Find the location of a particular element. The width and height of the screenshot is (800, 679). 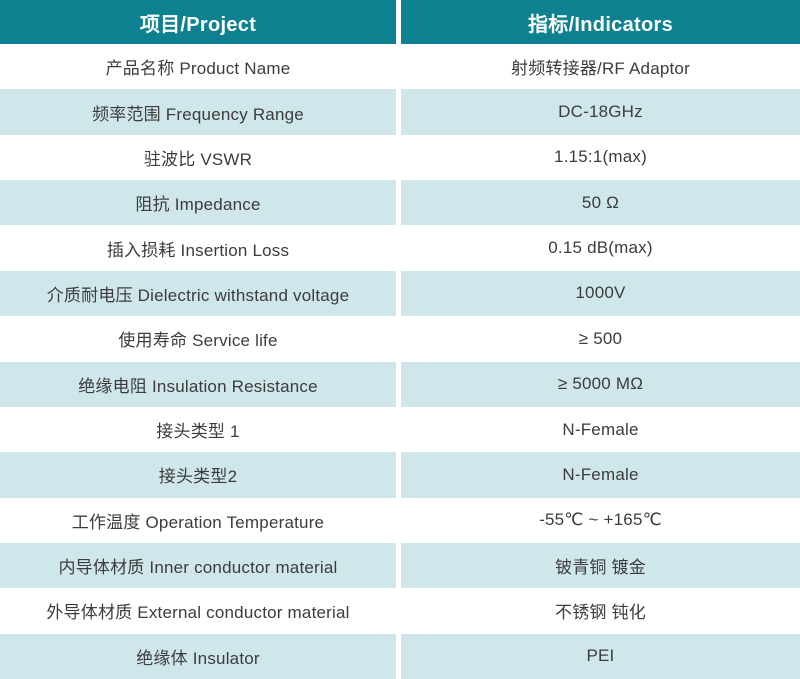

row-label-cell: 阻抗 Impedance is located at coordinates (198, 203).